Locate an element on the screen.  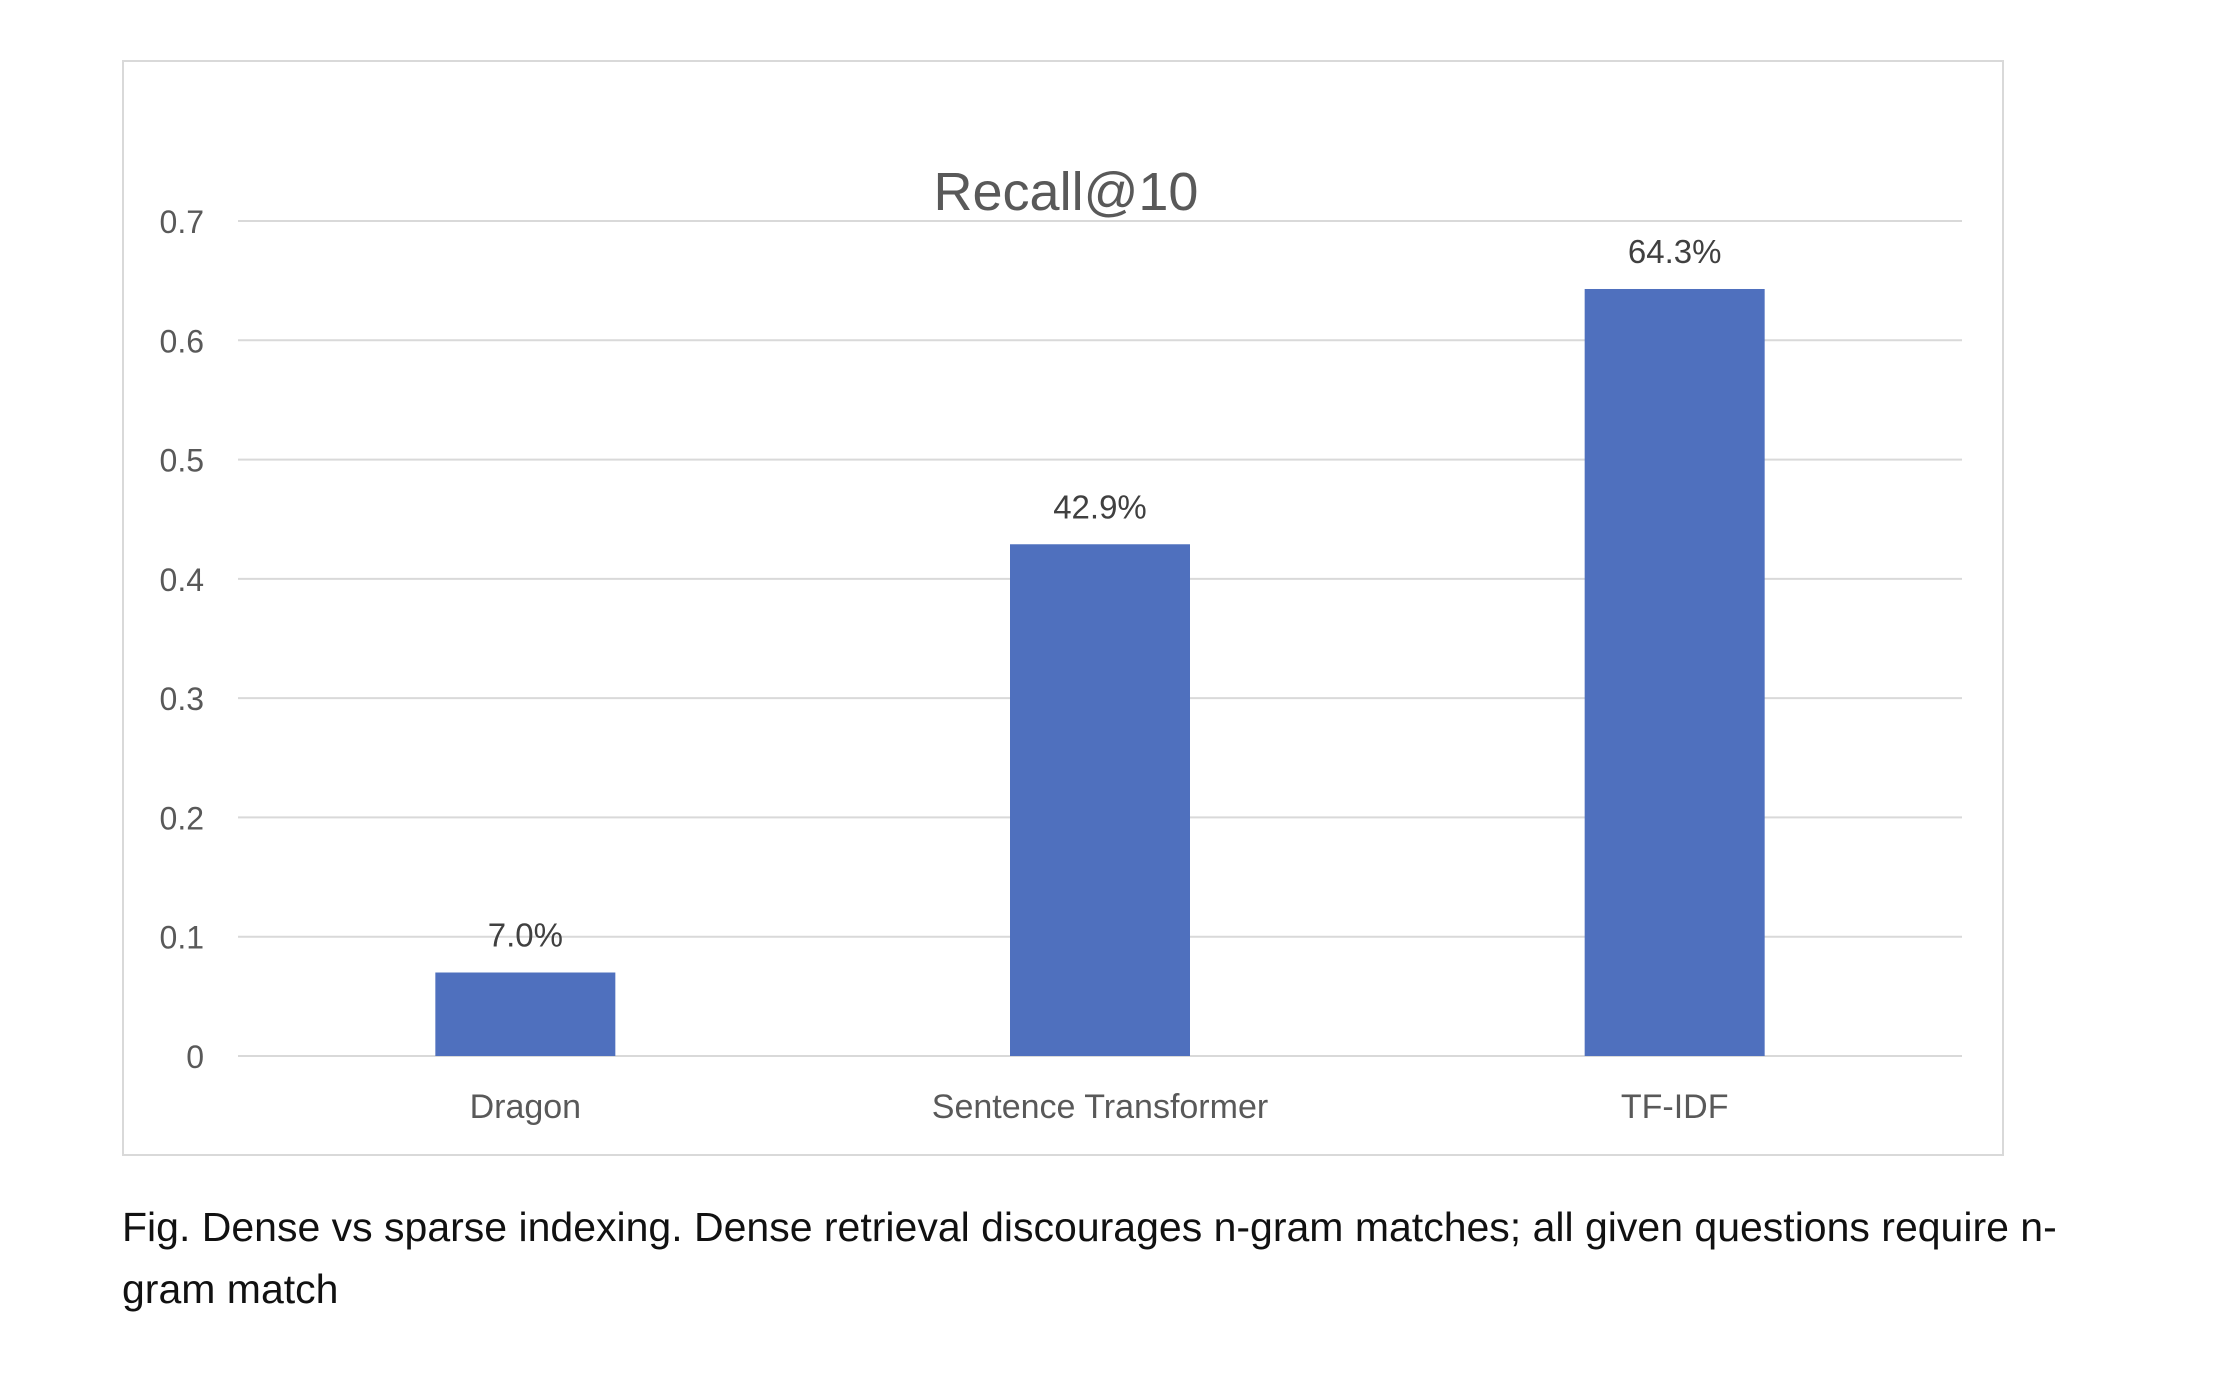
y-tick-label: 0.1 is located at coordinates (182, 938).